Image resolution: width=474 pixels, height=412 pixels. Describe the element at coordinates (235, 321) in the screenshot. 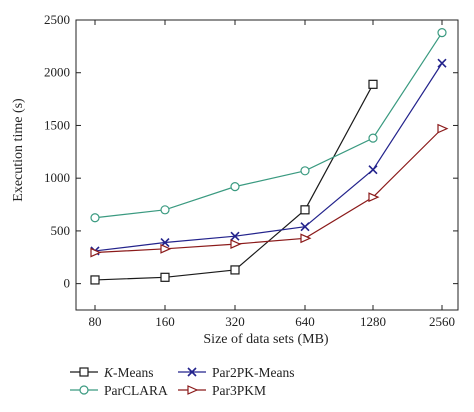

I see `x-tick-label: 320` at that location.